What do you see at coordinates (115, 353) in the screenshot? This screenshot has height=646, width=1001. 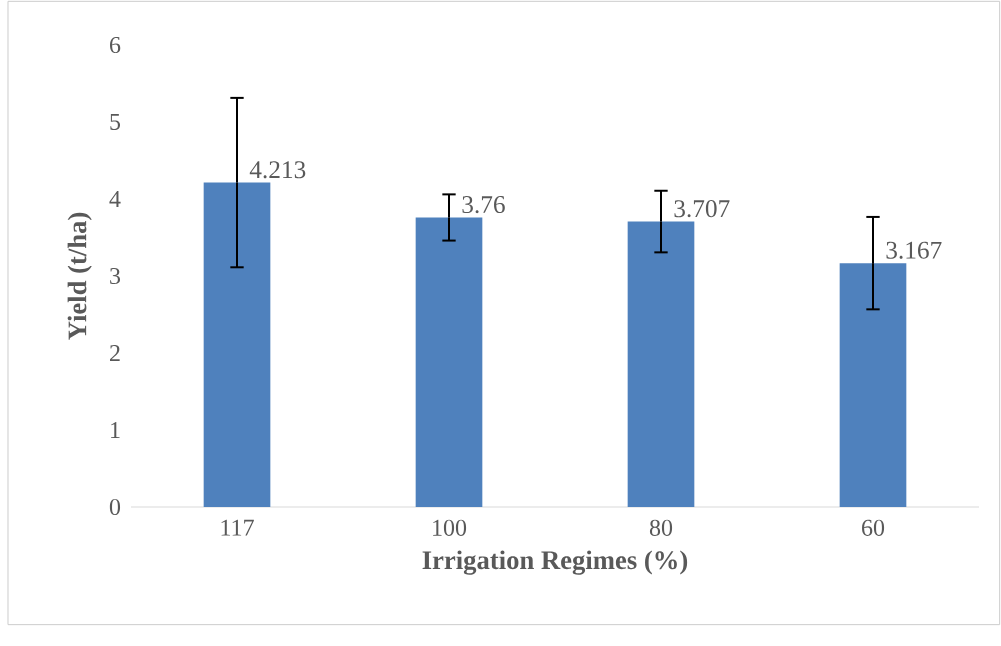 I see `y-tick-label: 2` at bounding box center [115, 353].